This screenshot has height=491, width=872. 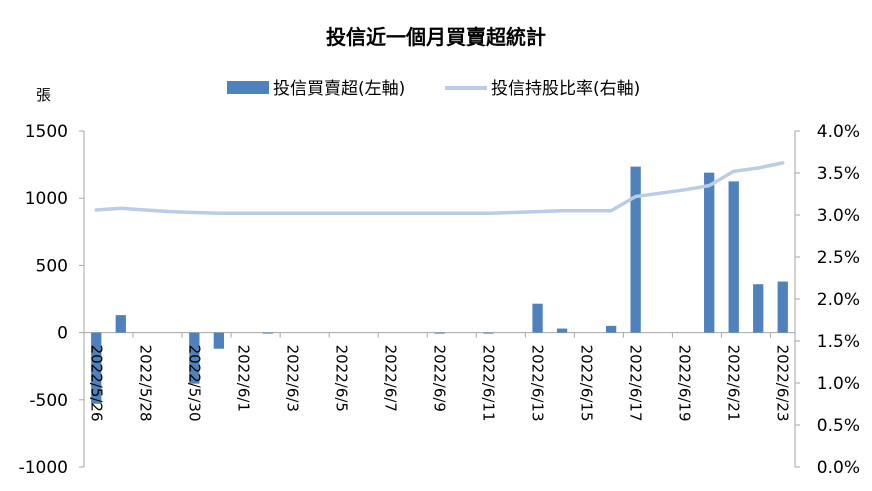 I want to click on x-tick-label: 2022/6/11, so click(x=489, y=383).